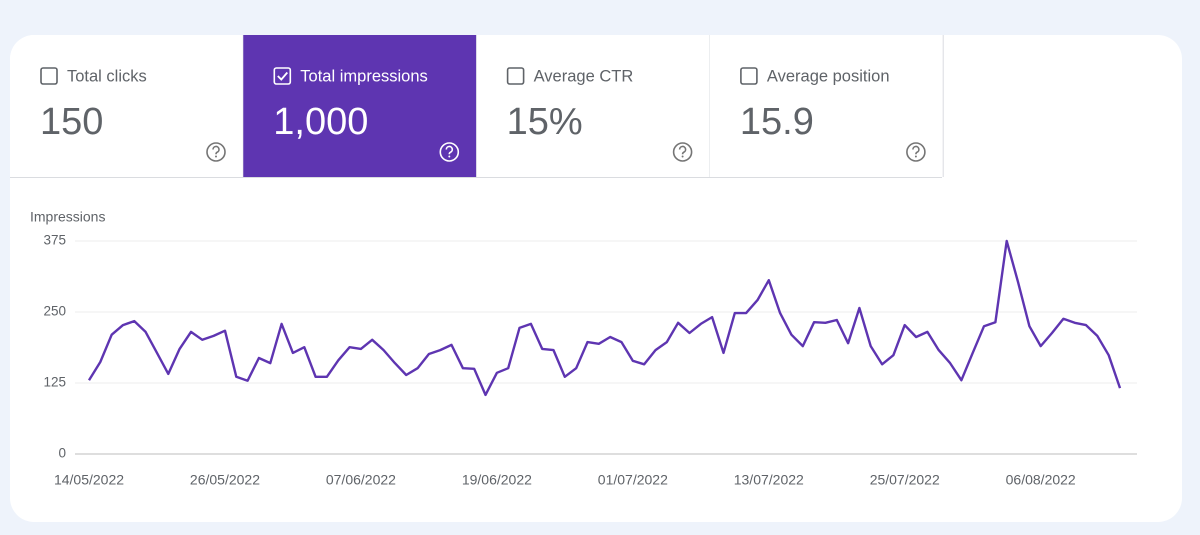 The image size is (1200, 535). I want to click on x-tick-label: 13/07/2022, so click(769, 480).